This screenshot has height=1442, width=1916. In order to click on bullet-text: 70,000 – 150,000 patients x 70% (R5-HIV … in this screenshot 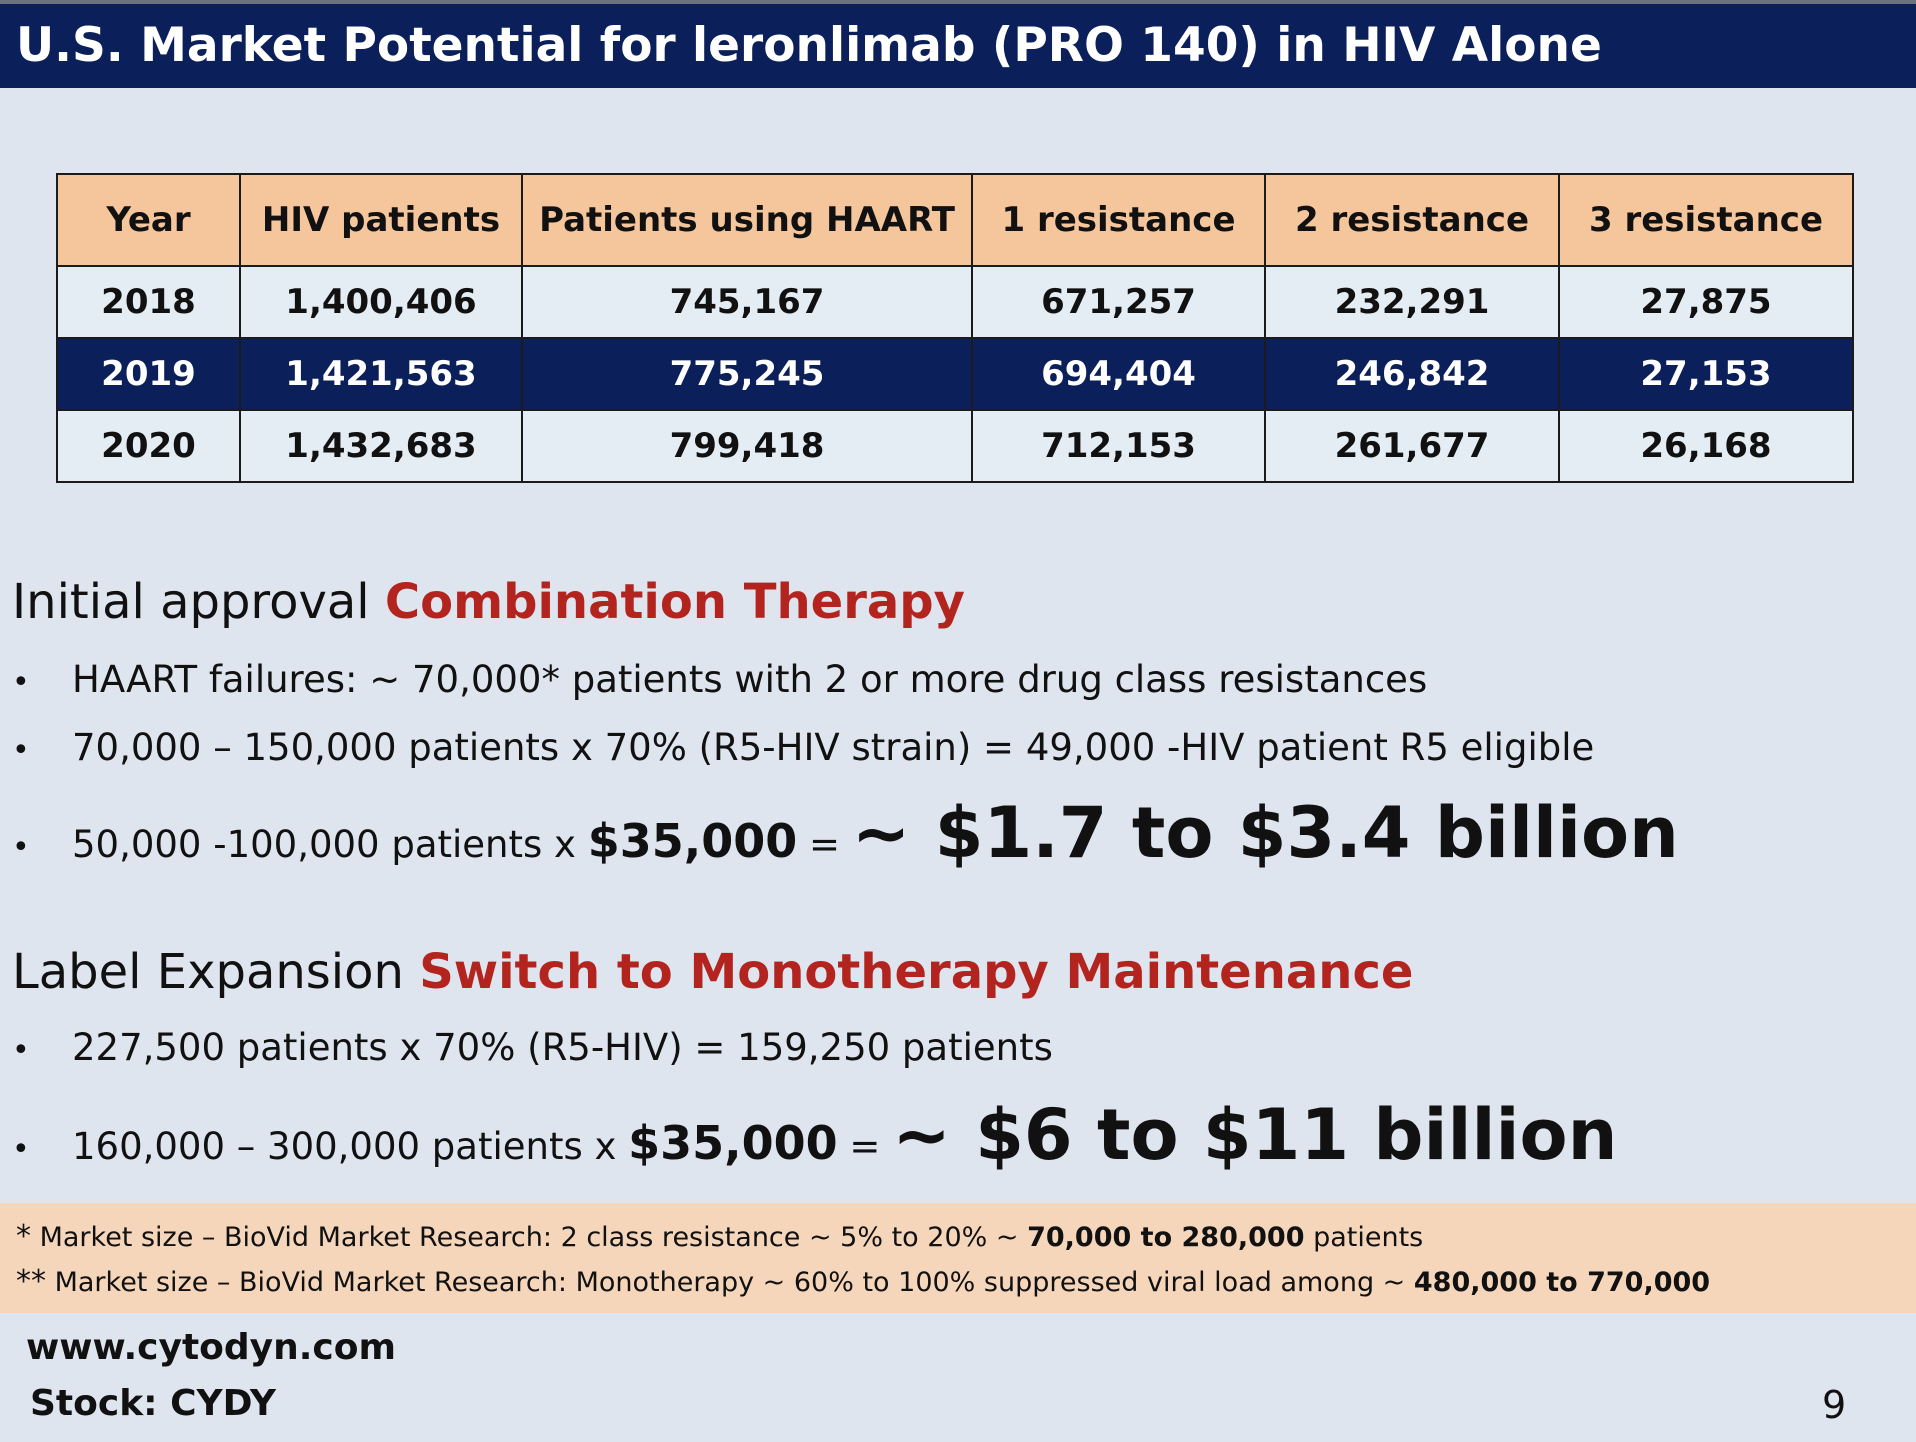, I will do `click(833, 747)`.